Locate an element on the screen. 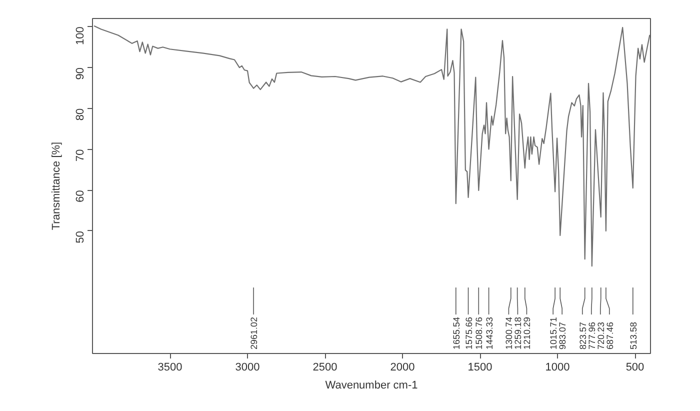 The width and height of the screenshot is (700, 411). y-tick-label: 60 is located at coordinates (80, 196).